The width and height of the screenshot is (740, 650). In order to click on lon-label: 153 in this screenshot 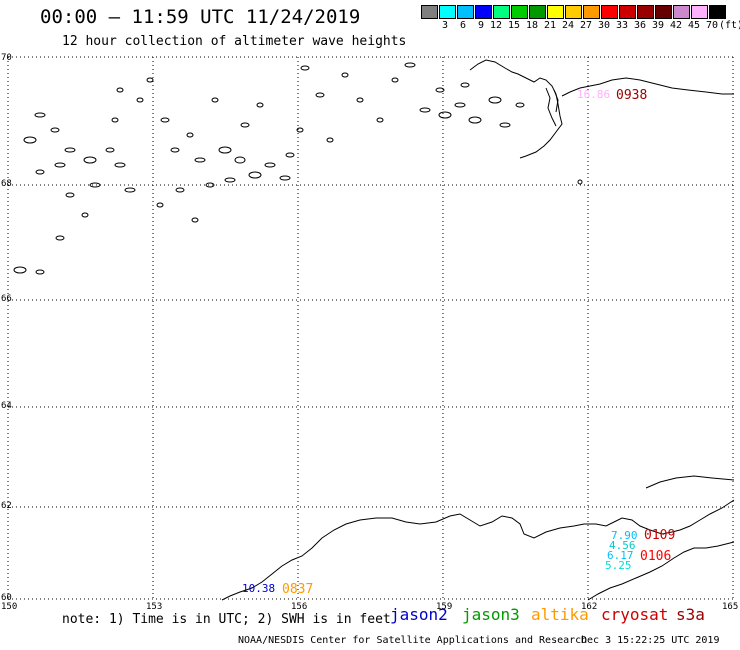, I will do `click(154, 607)`.